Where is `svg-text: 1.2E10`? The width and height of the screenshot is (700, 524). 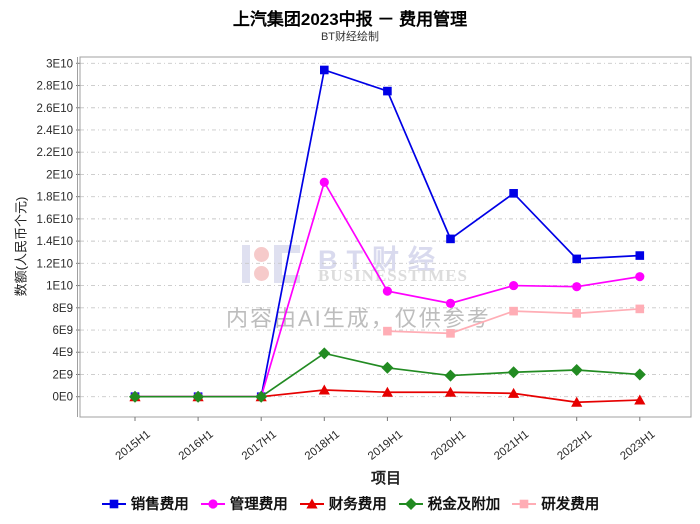 svg-text: 1.2E10 is located at coordinates (55, 264).